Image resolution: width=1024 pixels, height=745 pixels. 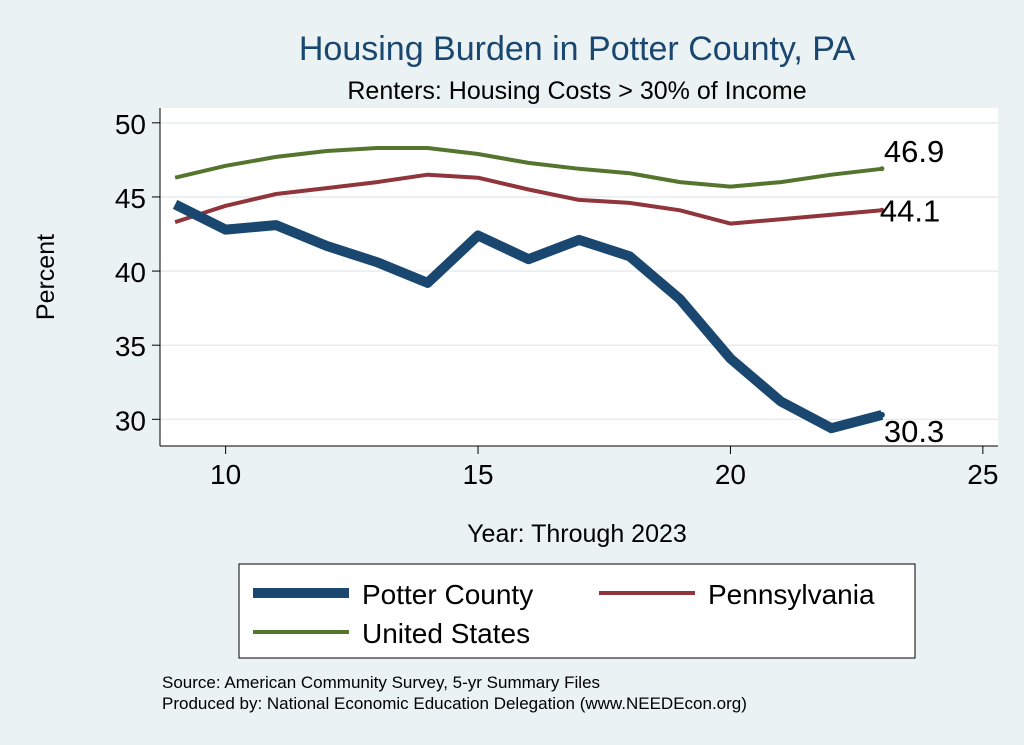 I want to click on y-tick-label: 40, so click(x=130, y=272).